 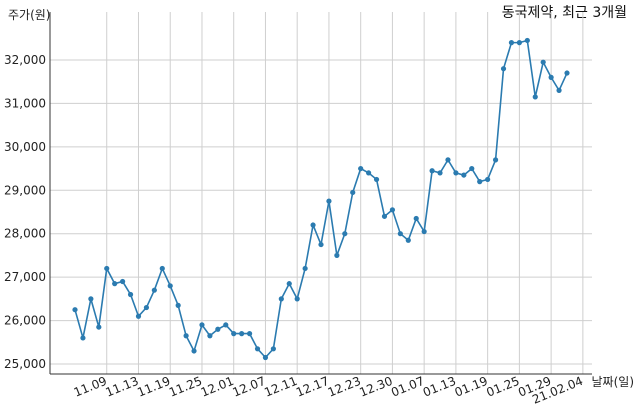 What do you see at coordinates (29, 15) in the screenshot?
I see `y-axis-title: 주가(원)` at bounding box center [29, 15].